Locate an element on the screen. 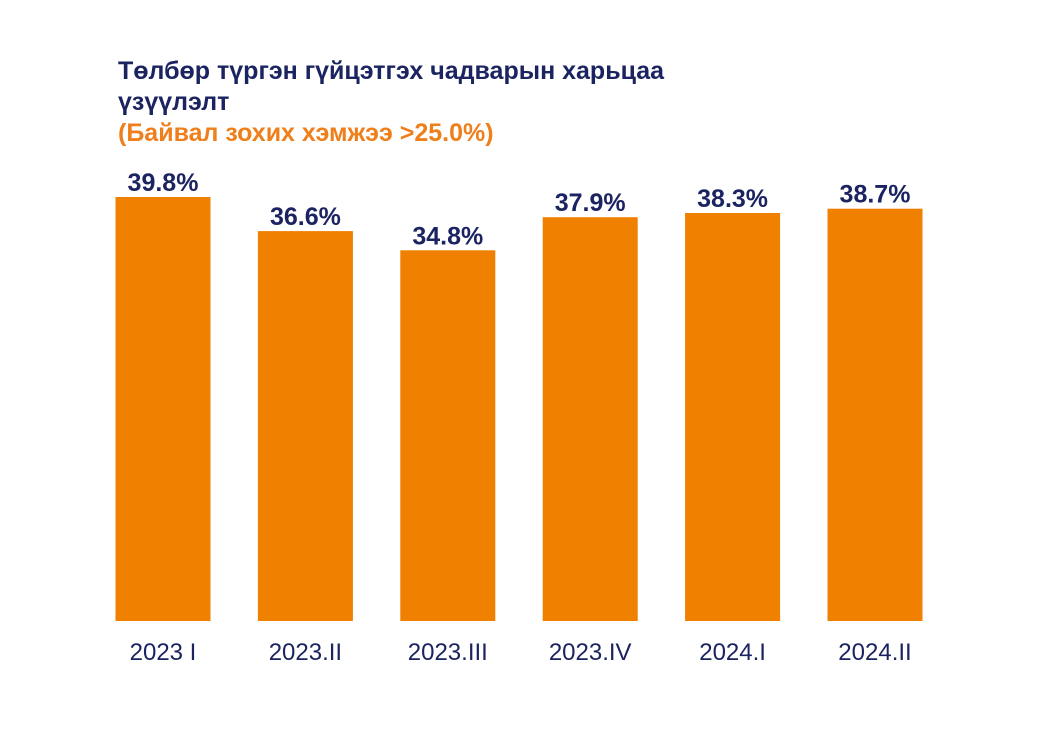 The image size is (1053, 746). category-label-2: 2023.III is located at coordinates (448, 652).